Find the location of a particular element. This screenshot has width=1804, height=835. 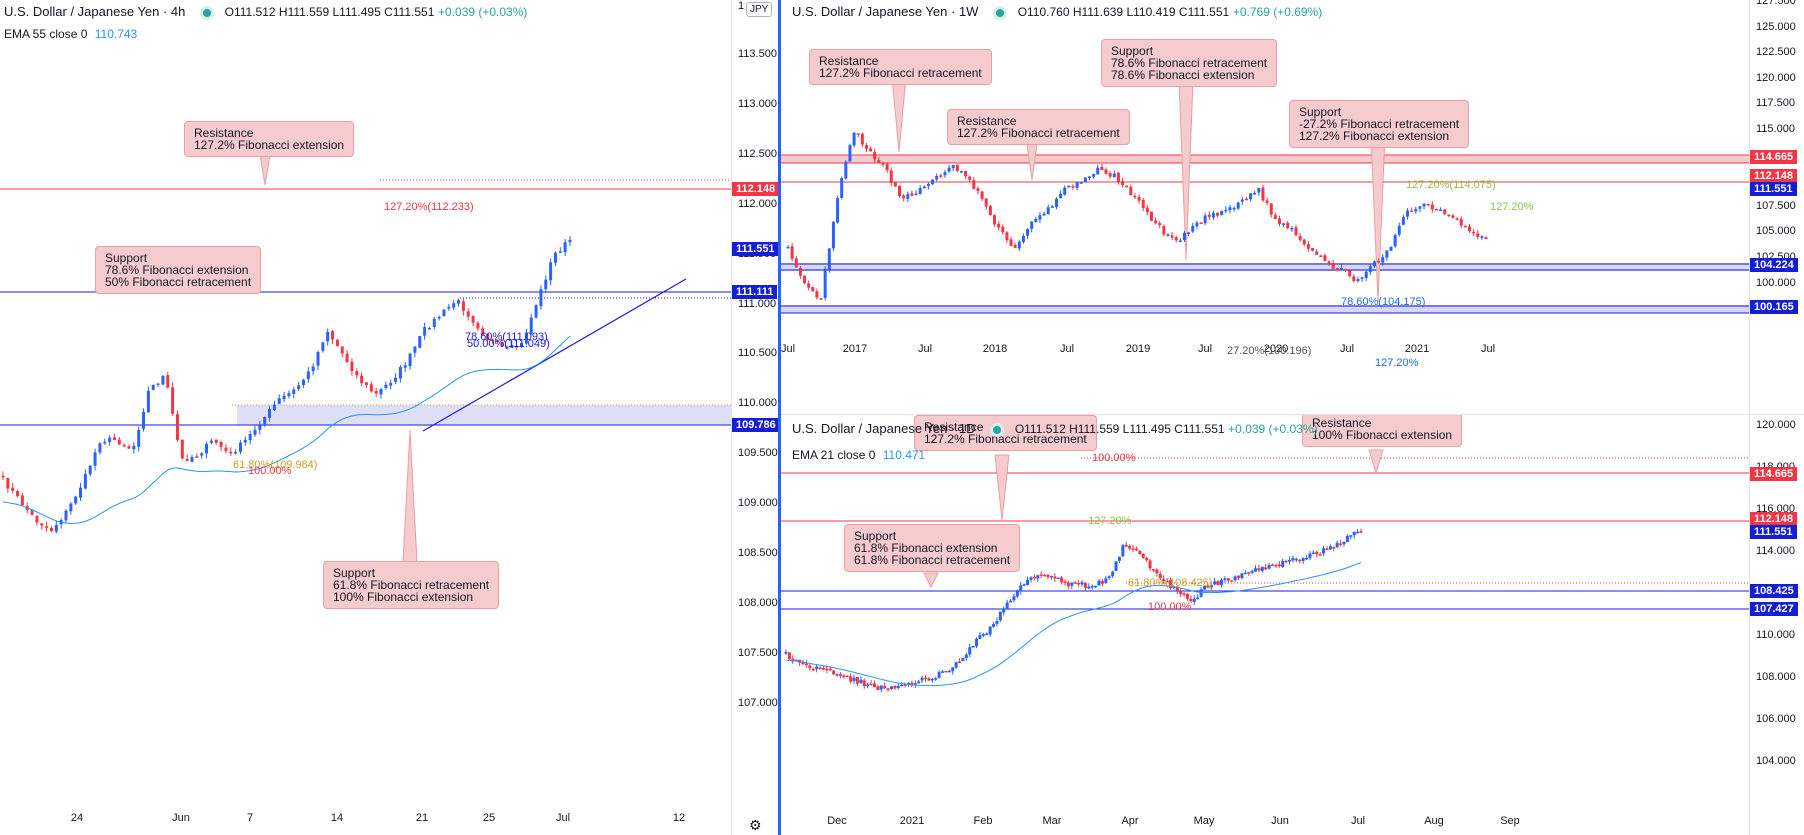

currency-badge: JPY is located at coordinates (759, 9).